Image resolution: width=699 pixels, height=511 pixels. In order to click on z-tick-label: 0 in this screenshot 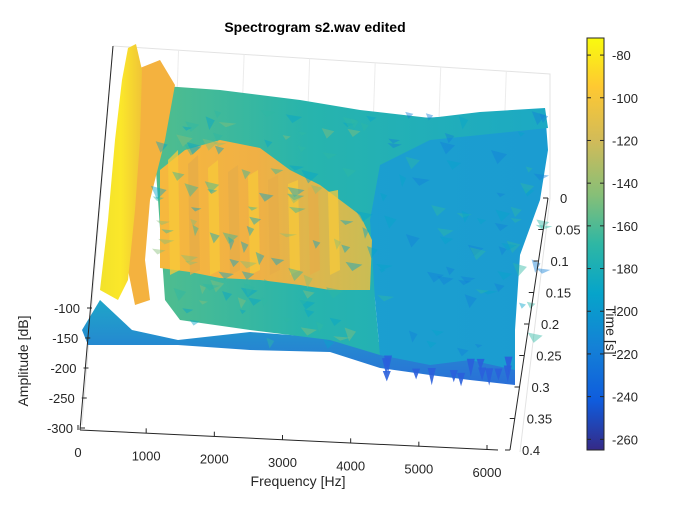, I will do `click(563, 198)`.